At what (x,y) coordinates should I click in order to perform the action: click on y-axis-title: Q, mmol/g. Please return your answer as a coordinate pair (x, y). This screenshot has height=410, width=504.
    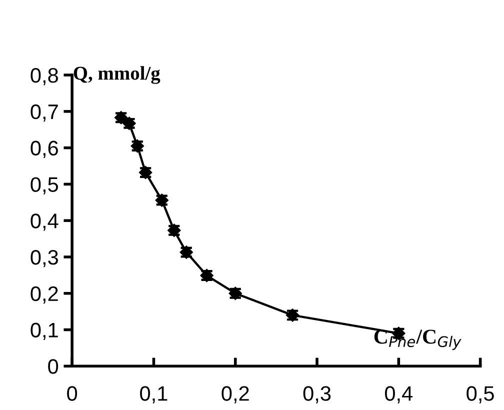
    Looking at the image, I should click on (117, 75).